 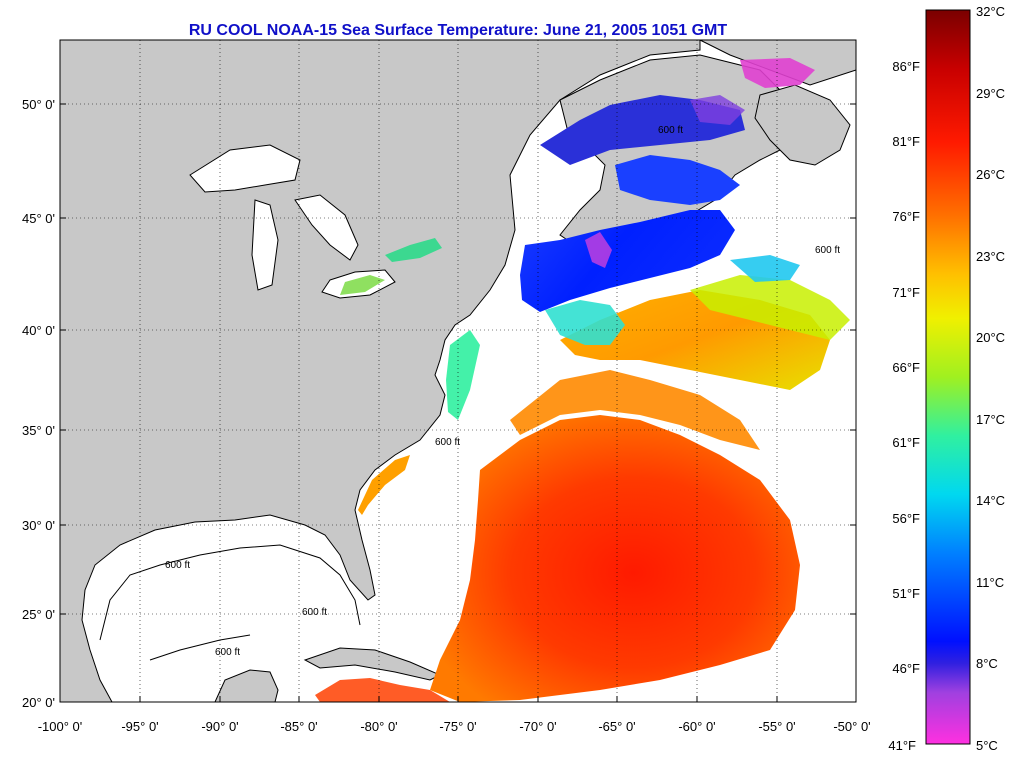 I want to click on gulf-inner-isobath, so click(x=200, y=647).